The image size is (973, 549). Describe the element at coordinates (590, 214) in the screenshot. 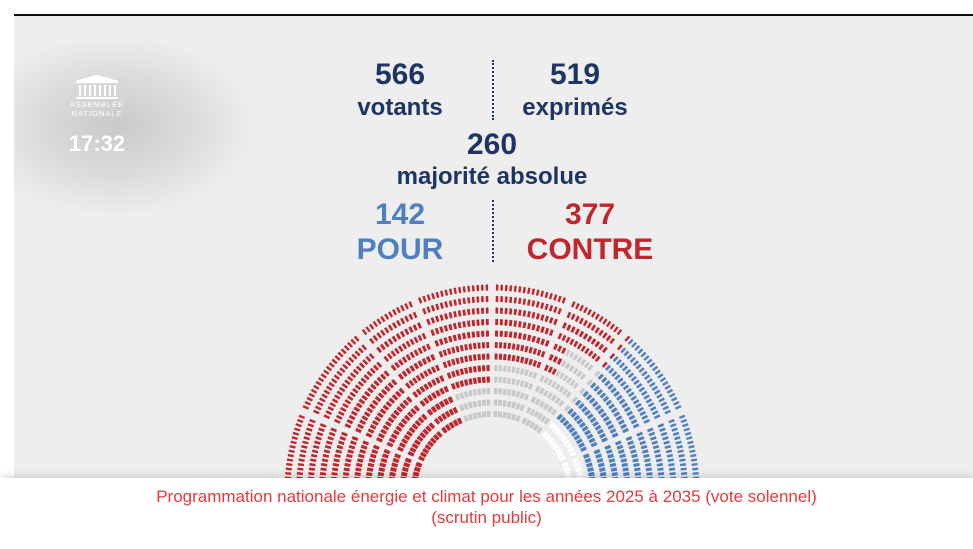

I see `contre-count: 377` at that location.